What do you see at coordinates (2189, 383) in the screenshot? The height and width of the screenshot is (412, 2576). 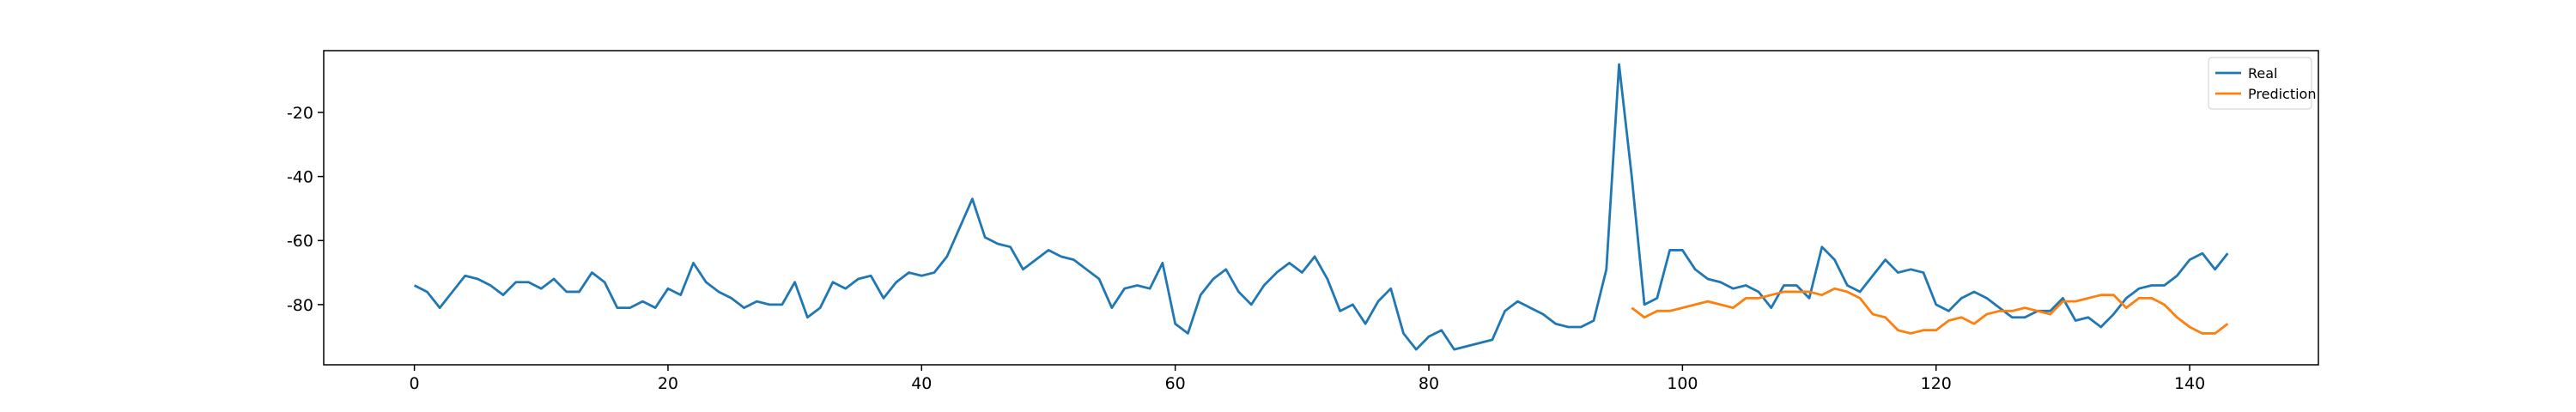 I see `x-tick-label: 140` at bounding box center [2189, 383].